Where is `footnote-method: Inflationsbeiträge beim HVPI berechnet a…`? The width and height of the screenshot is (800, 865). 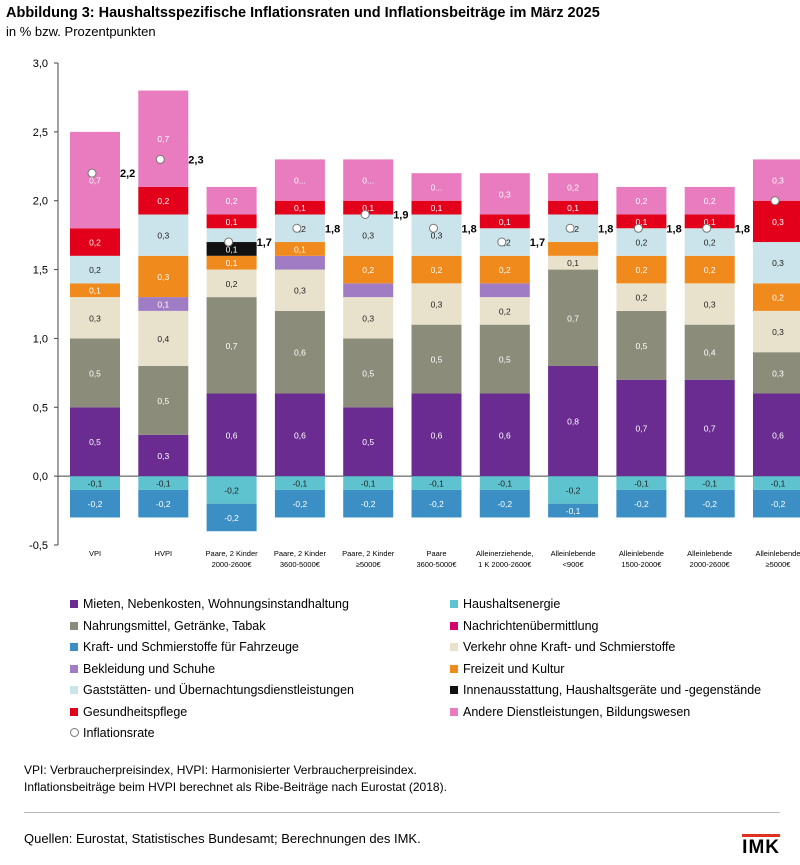 footnote-method: Inflationsbeiträge beim HVPI berechnet a… is located at coordinates (235, 787).